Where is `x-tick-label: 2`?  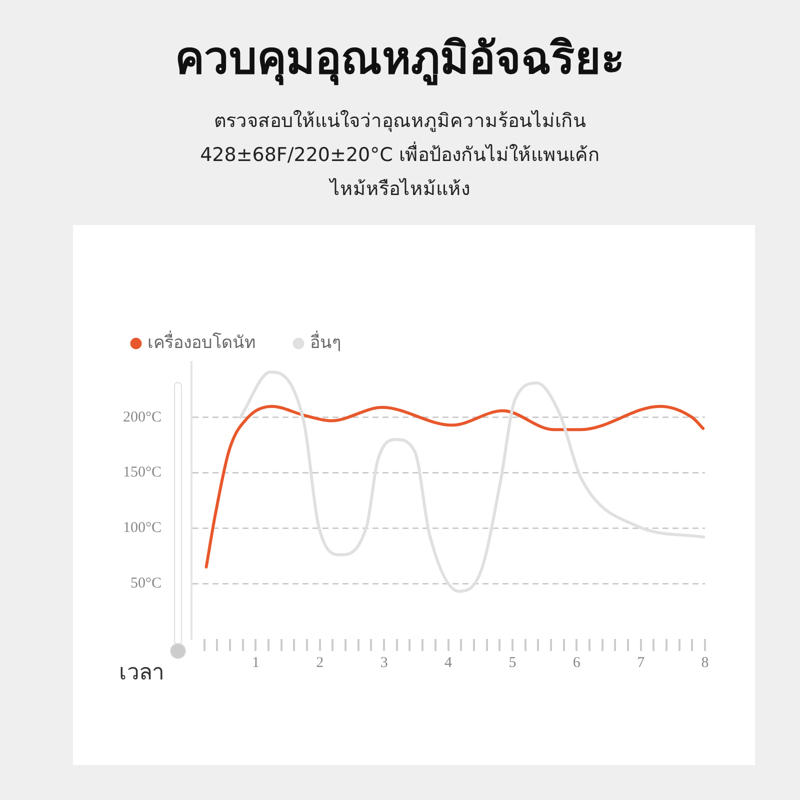 x-tick-label: 2 is located at coordinates (320, 662).